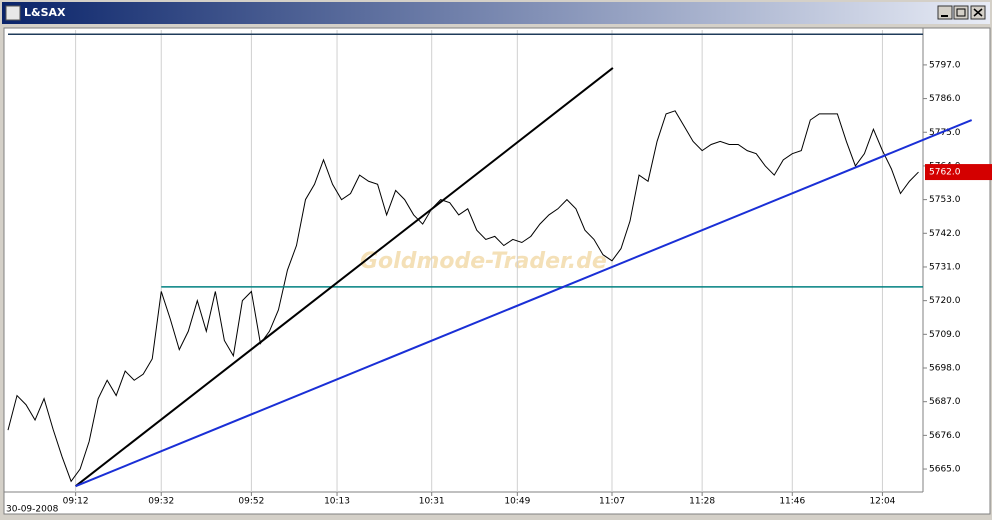 The height and width of the screenshot is (520, 992). I want to click on maximize-button, so click(961, 12).